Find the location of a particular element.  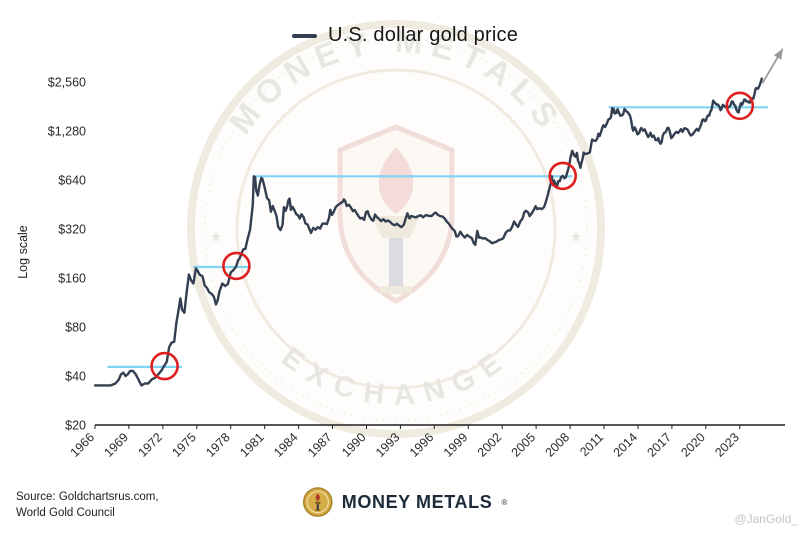

y-tick-label: $640 is located at coordinates (72, 181).